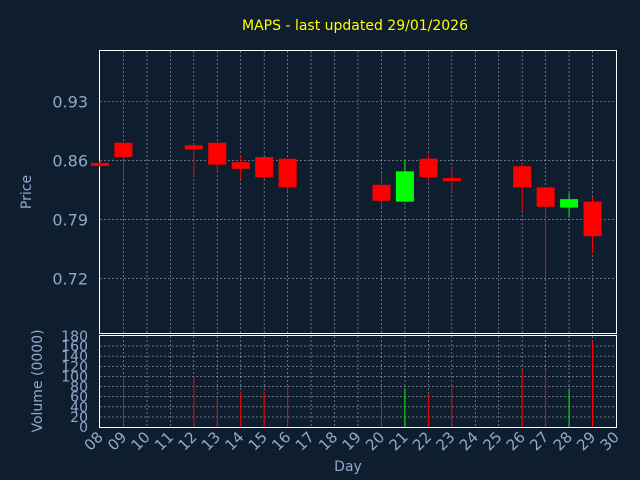  I want to click on x-tick-label: 27, so click(539, 441).